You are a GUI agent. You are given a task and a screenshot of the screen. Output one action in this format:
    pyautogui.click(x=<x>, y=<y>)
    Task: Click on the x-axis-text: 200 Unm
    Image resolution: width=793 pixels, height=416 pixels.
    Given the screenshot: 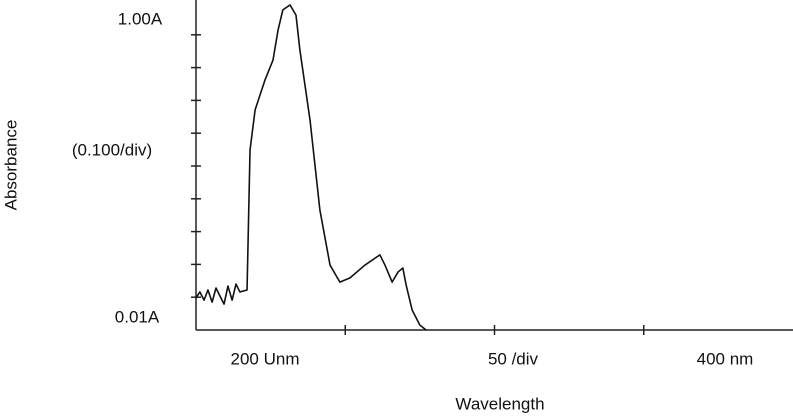 What is the action you would take?
    pyautogui.click(x=265, y=358)
    